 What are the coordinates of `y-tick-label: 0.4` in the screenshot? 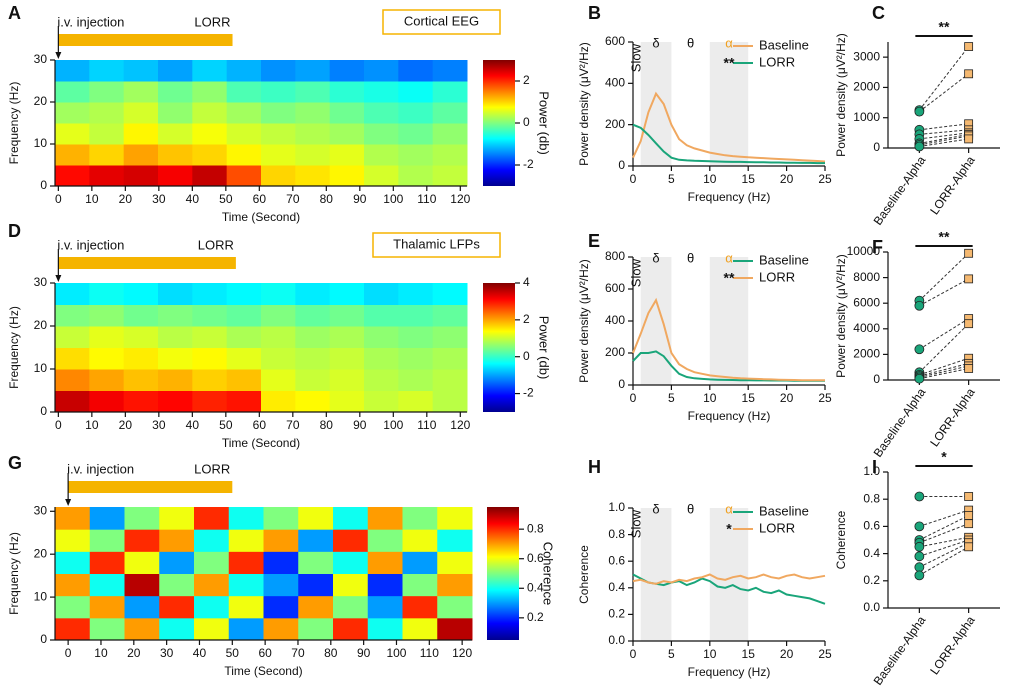 It's located at (871, 553).